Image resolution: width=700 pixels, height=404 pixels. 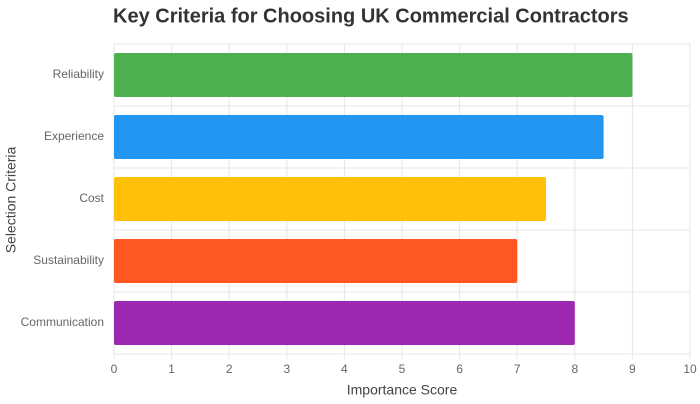 I want to click on x-tick-label: 9, so click(x=632, y=369).